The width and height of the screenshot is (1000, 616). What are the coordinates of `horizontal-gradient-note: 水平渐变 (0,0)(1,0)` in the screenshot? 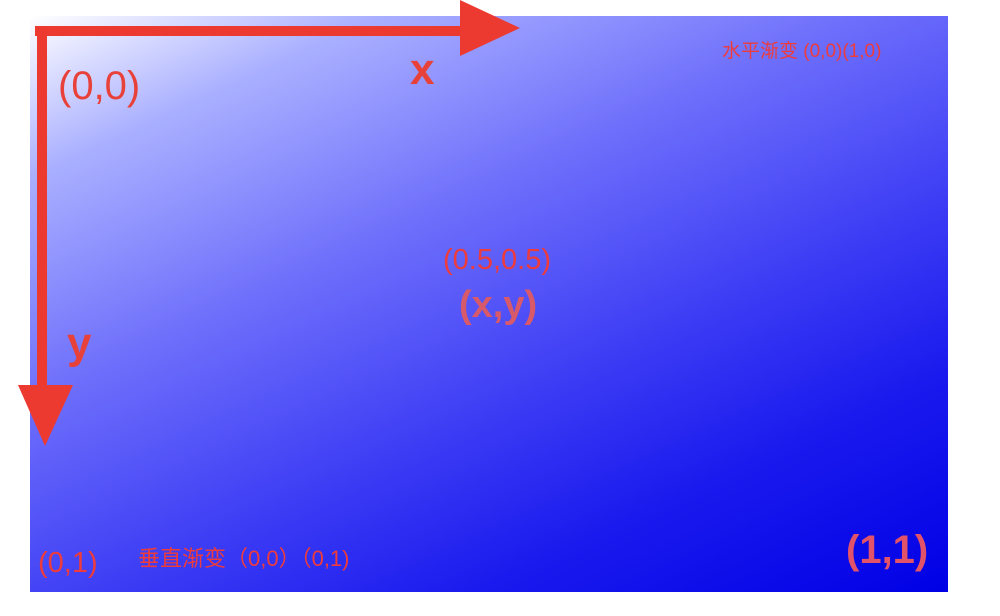 It's located at (802, 51).